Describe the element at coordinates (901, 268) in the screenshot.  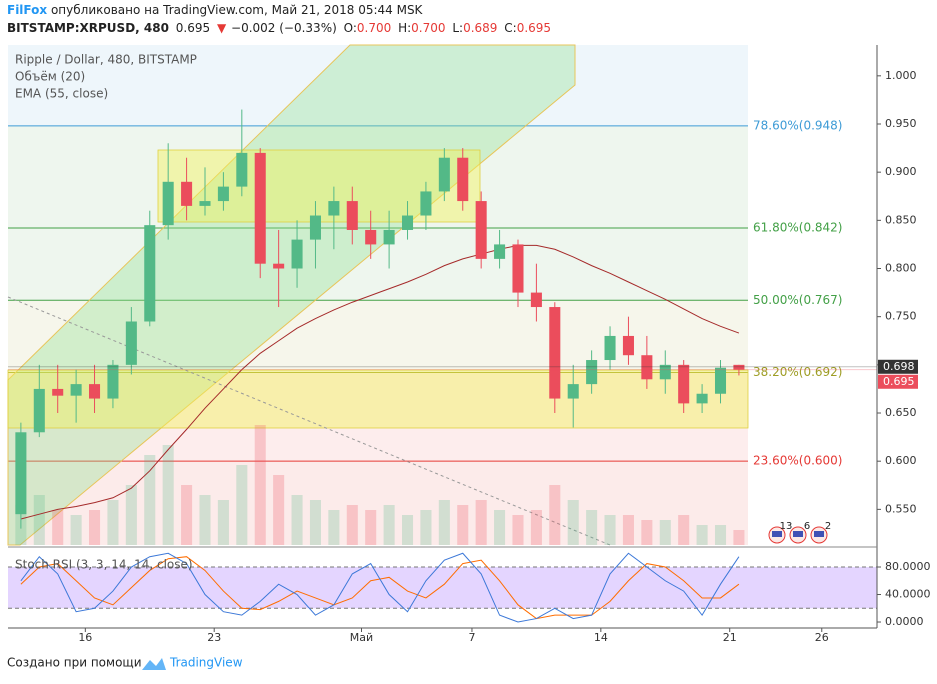
I see `y-tick-label: 0.800` at that location.